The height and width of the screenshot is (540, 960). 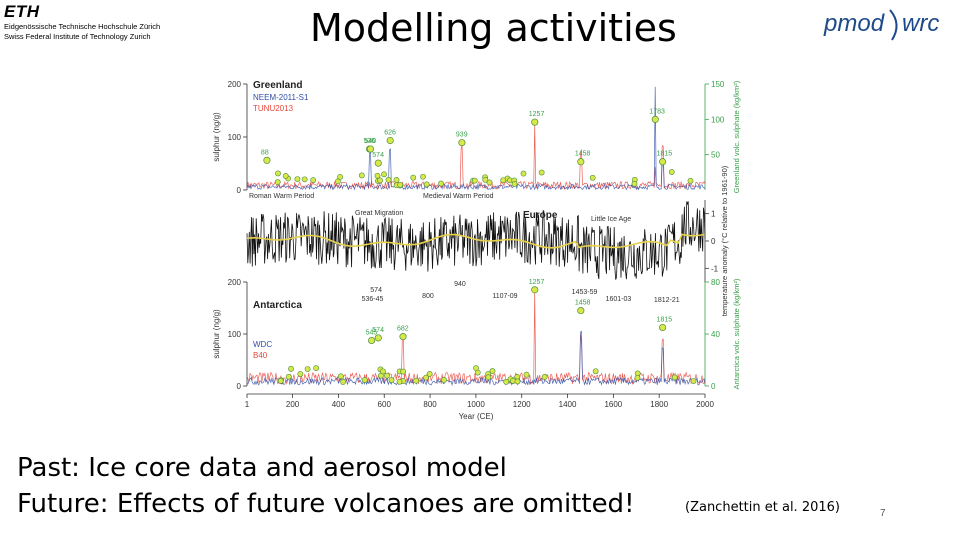 I want to click on x-tick-label: 1, so click(x=247, y=404).